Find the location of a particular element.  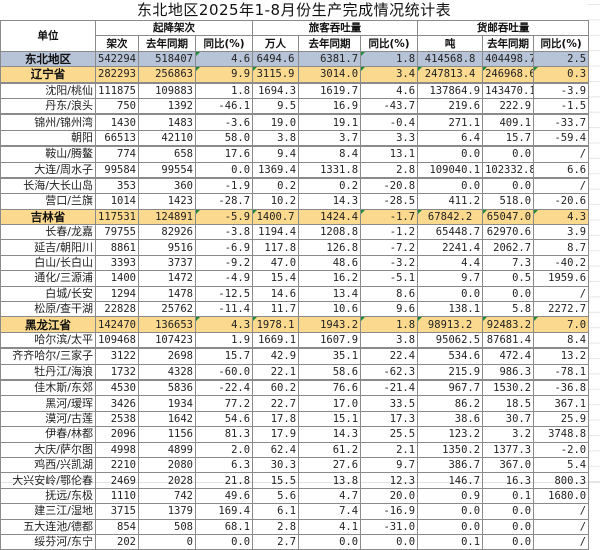

flights-last-year-cell: 4899 is located at coordinates (167, 449).